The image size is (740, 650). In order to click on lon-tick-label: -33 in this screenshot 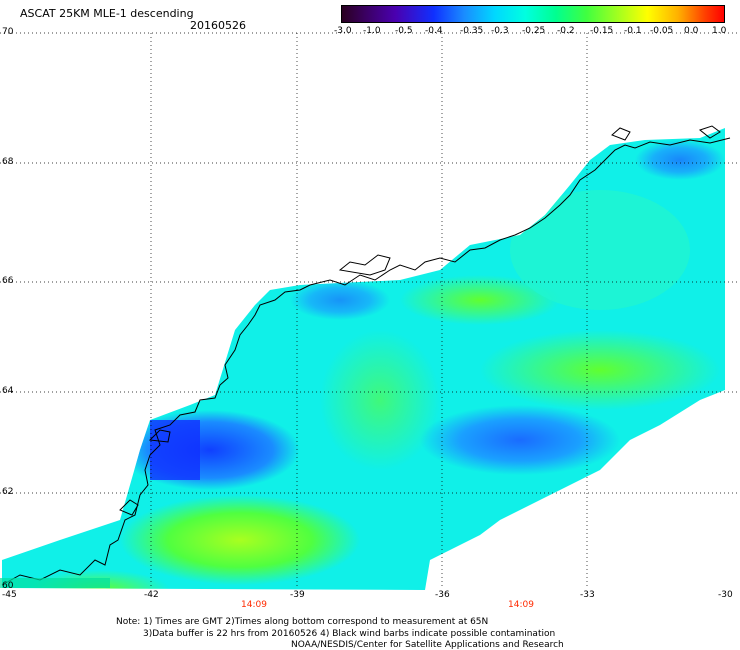, I will do `click(587, 595)`.